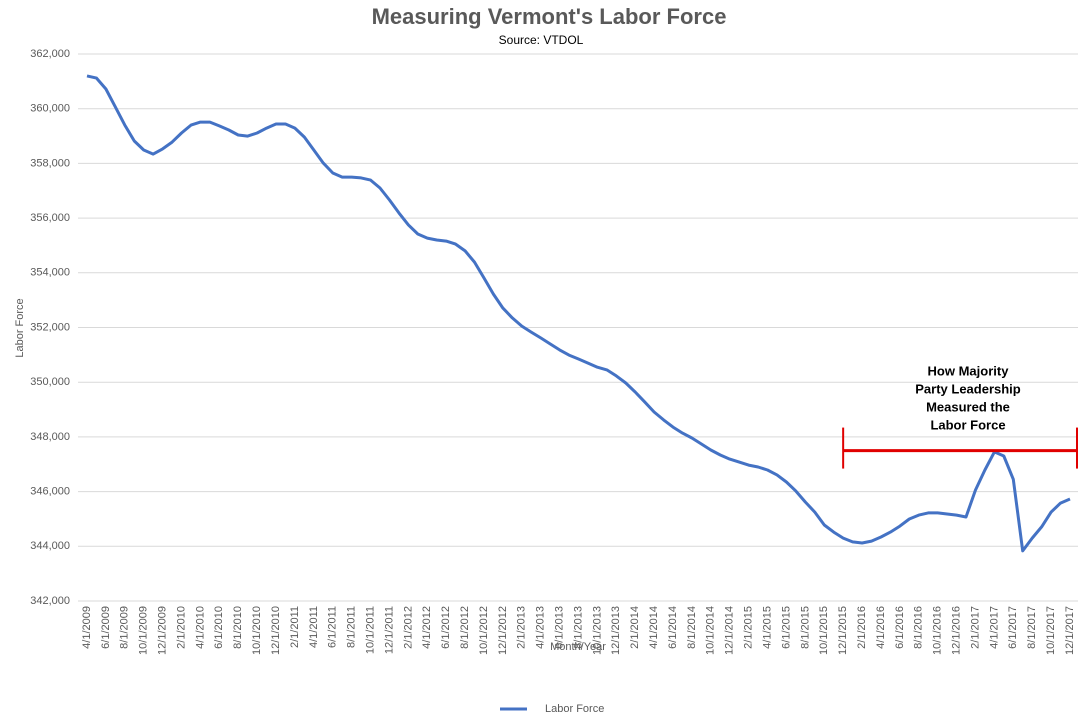 This screenshot has width=1088, height=727. Describe the element at coordinates (578, 627) in the screenshot. I see `x-tick-label: 8/1/2013` at that location.